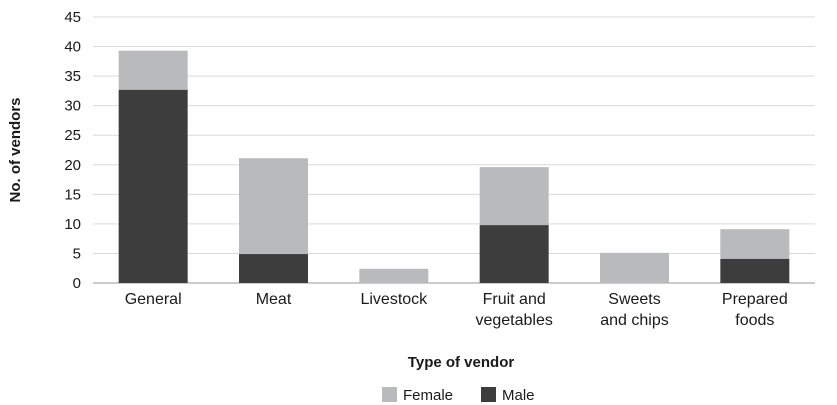  Describe the element at coordinates (72, 47) in the screenshot. I see `y-tick-label: 40` at that location.